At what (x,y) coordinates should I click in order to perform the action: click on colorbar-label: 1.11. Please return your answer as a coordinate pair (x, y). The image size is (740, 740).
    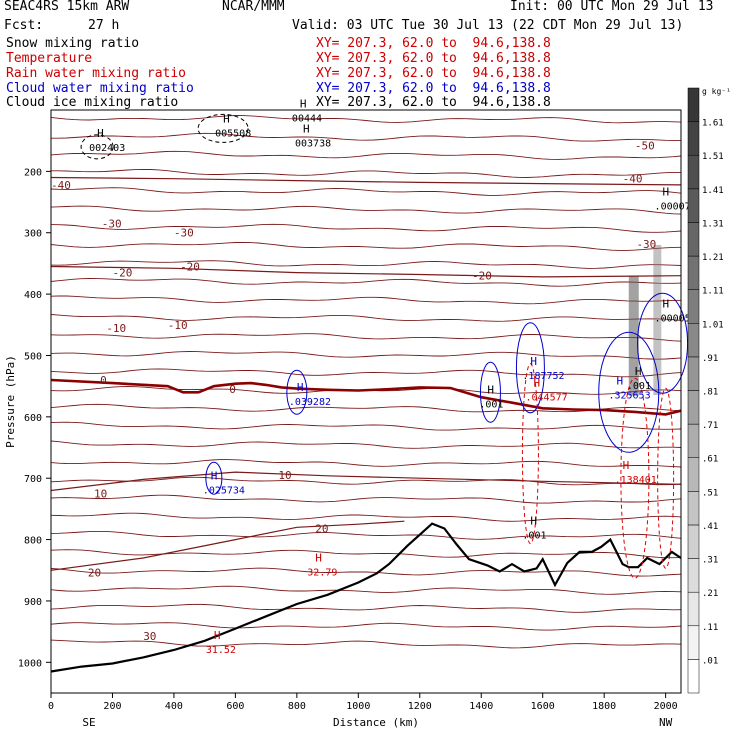
    Looking at the image, I should click on (713, 292).